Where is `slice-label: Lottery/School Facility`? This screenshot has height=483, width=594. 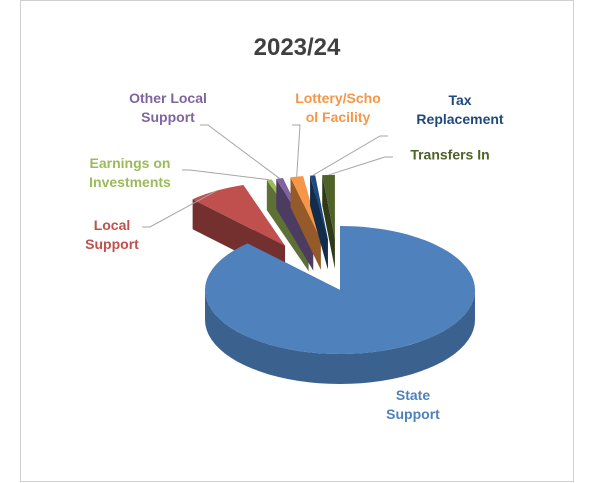 slice-label: Lottery/School Facility is located at coordinates (338, 107).